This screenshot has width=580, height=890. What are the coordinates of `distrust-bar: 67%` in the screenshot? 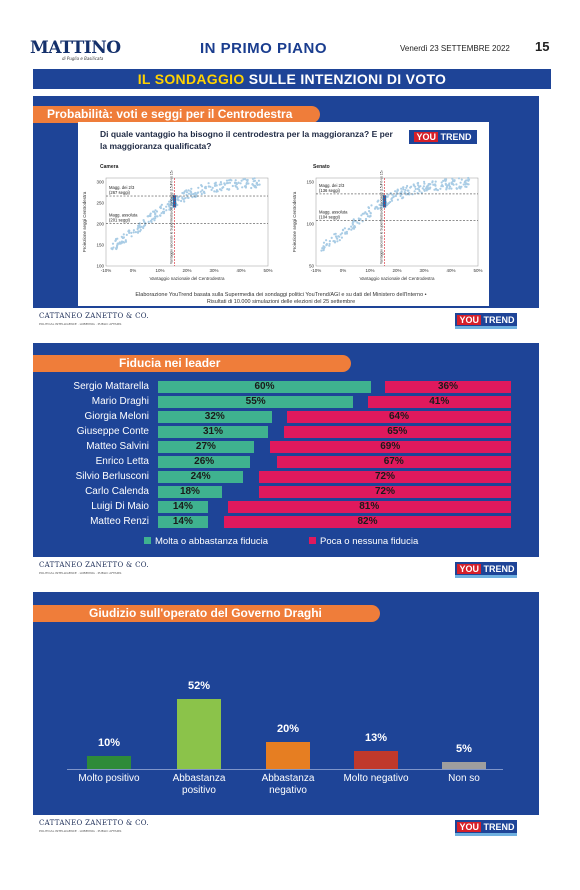 It's located at (393, 462).